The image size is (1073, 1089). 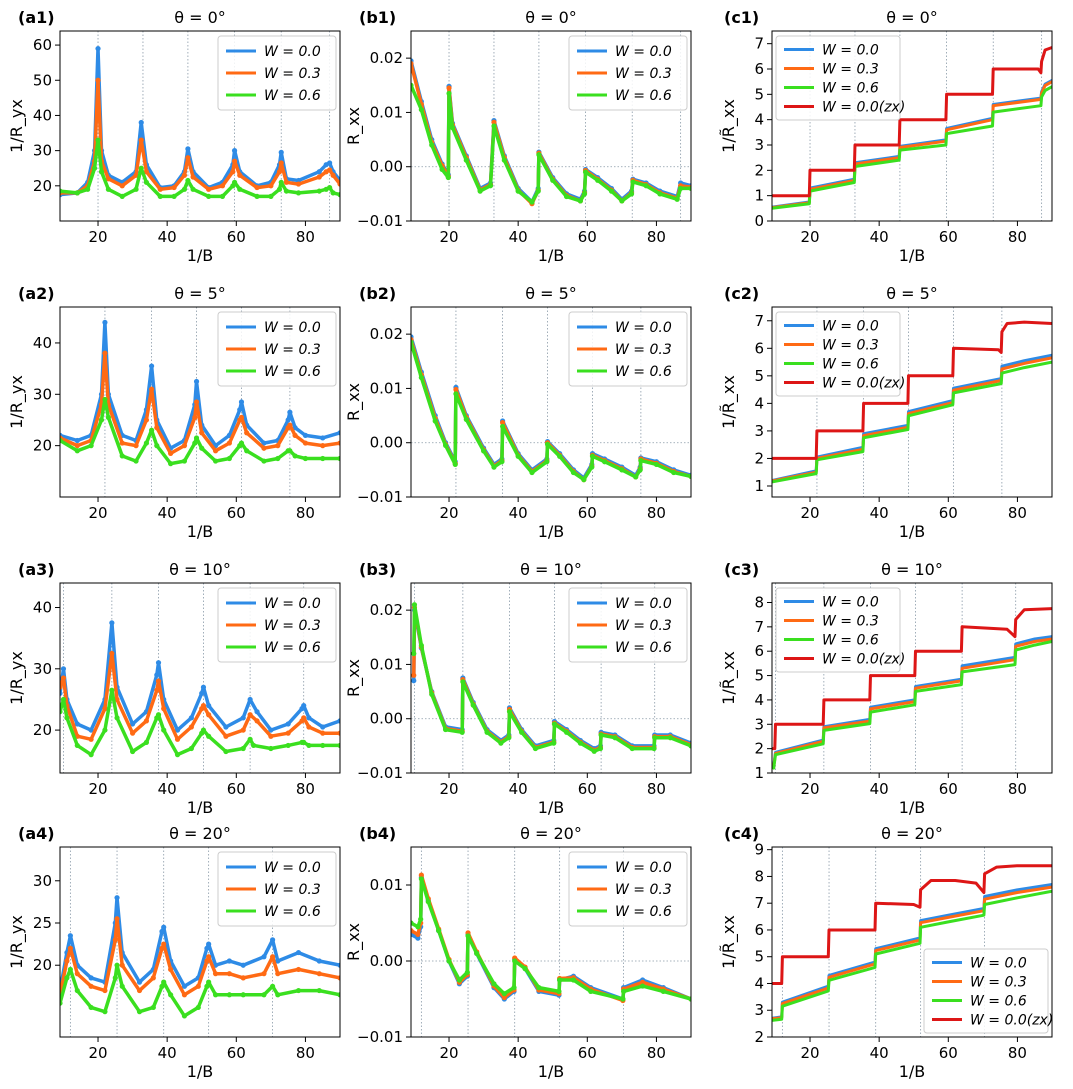 I want to click on legend-label: W = 0.0(zx), so click(x=1011, y=1021).